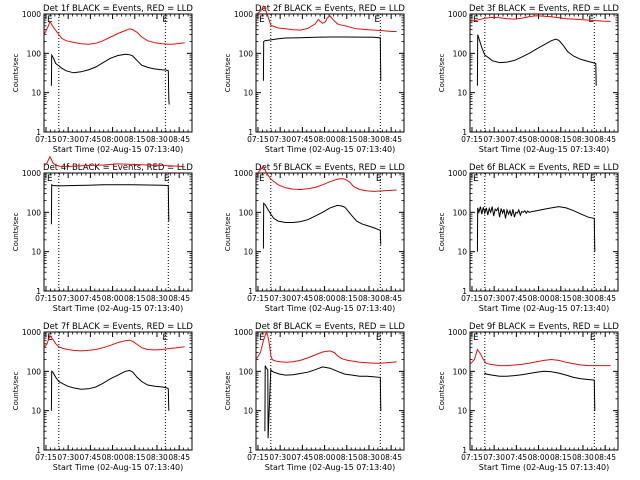  What do you see at coordinates (118, 168) in the screenshot?
I see `panel-title: Det 4f BLACK = Events, RED = LLD` at bounding box center [118, 168].